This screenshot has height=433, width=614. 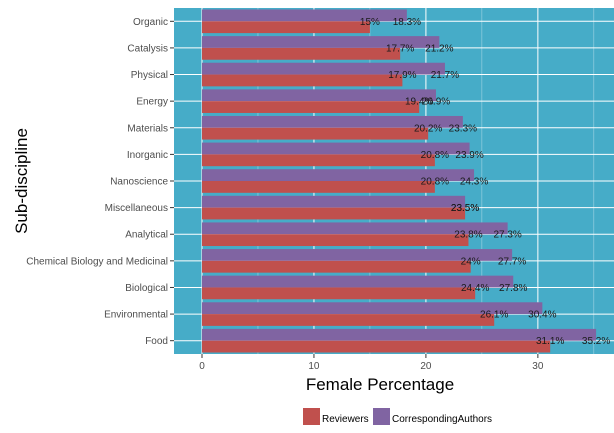 I want to click on y-tick-label: Environmental, so click(x=136, y=315).